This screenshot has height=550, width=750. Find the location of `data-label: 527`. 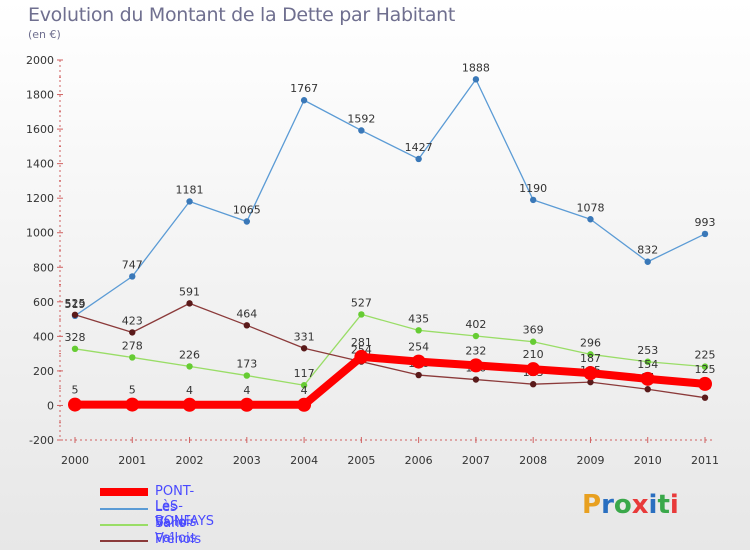

data-label: 527 is located at coordinates (361, 302).